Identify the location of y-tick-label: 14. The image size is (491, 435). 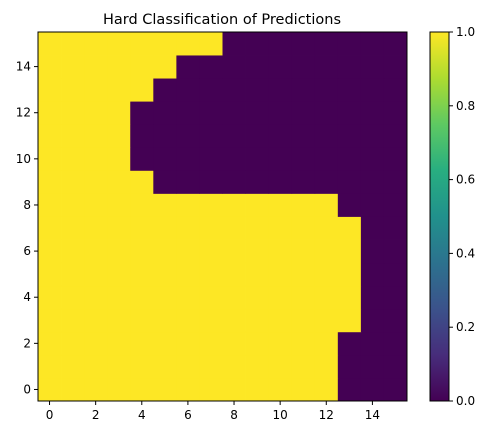
(23, 67).